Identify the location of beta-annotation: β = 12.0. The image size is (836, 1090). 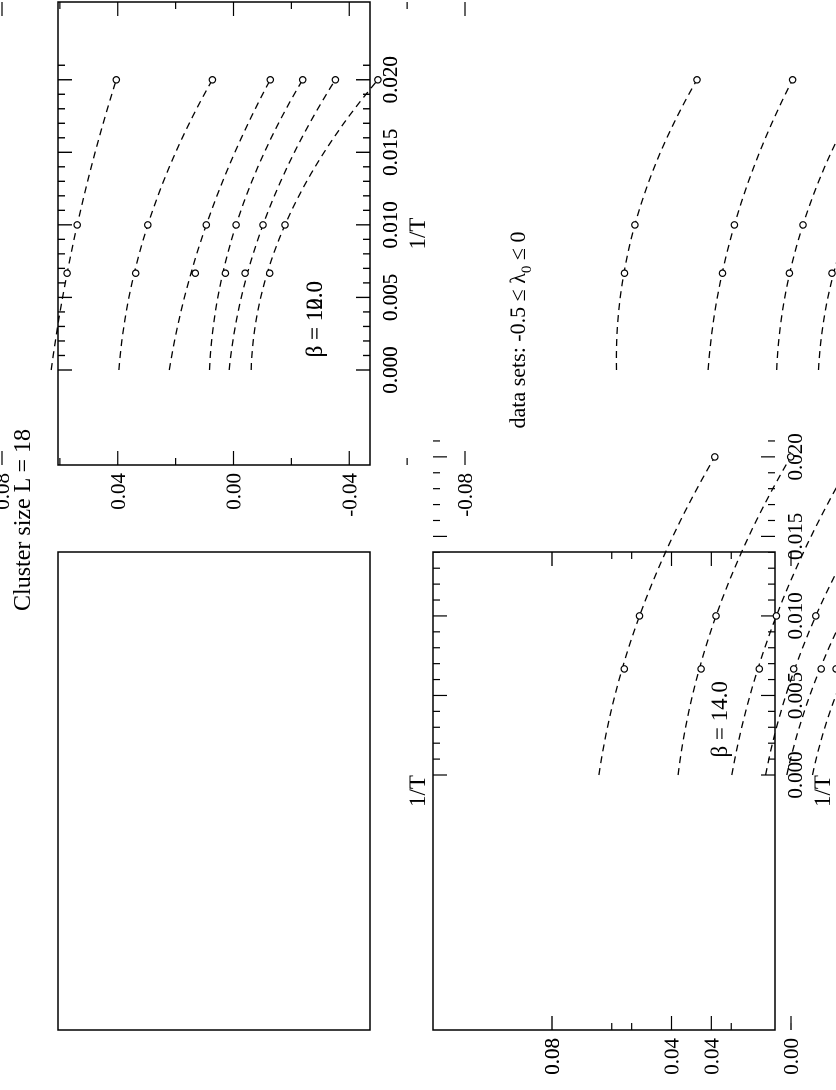
(314, 319).